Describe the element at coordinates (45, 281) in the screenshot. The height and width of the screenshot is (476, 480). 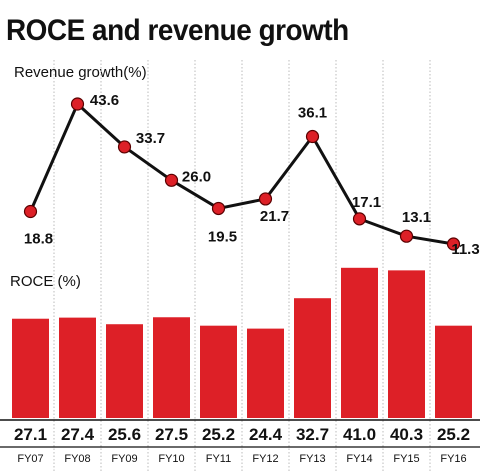
I see `bar-chart-ylabel: ROCE (%)` at that location.